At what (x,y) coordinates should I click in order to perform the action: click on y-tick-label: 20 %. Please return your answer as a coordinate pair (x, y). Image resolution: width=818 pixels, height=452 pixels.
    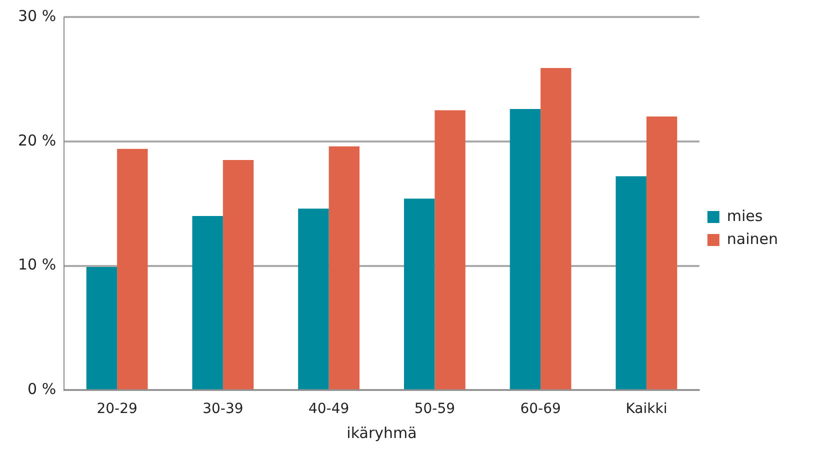
    Looking at the image, I should click on (37, 140).